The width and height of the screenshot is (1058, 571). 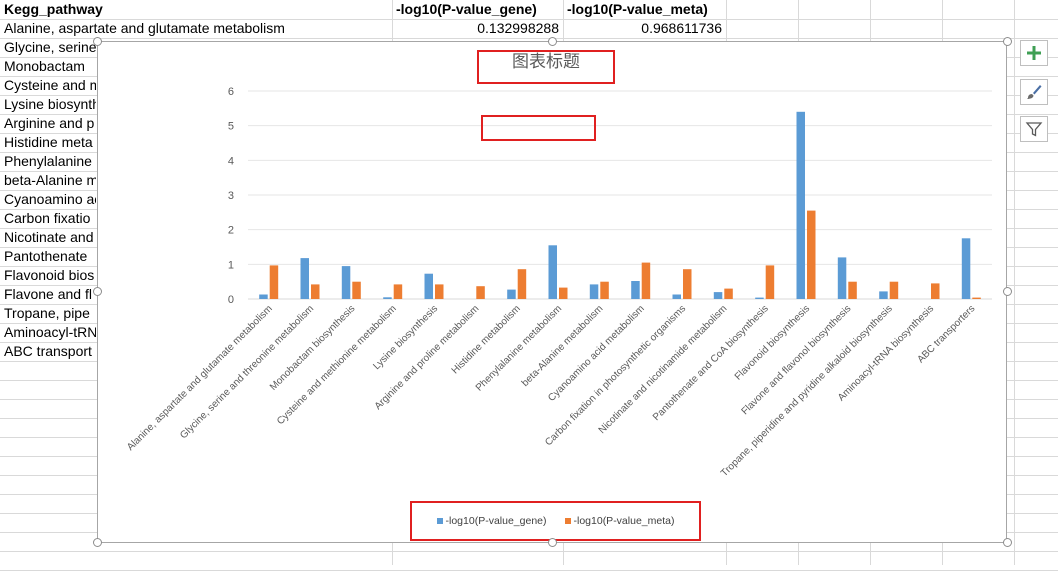 What do you see at coordinates (231, 300) in the screenshot?
I see `y-tick-label: 0` at bounding box center [231, 300].